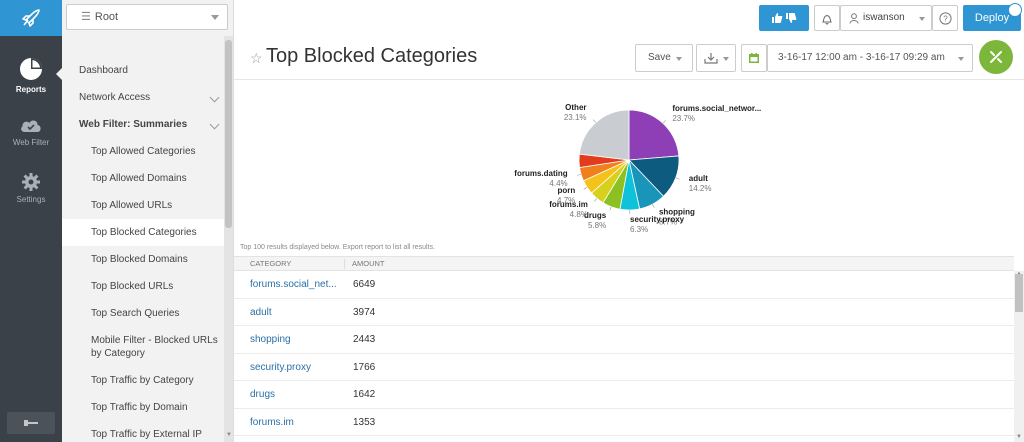  What do you see at coordinates (31, 89) in the screenshot?
I see `rail-item-label: Reports` at bounding box center [31, 89].